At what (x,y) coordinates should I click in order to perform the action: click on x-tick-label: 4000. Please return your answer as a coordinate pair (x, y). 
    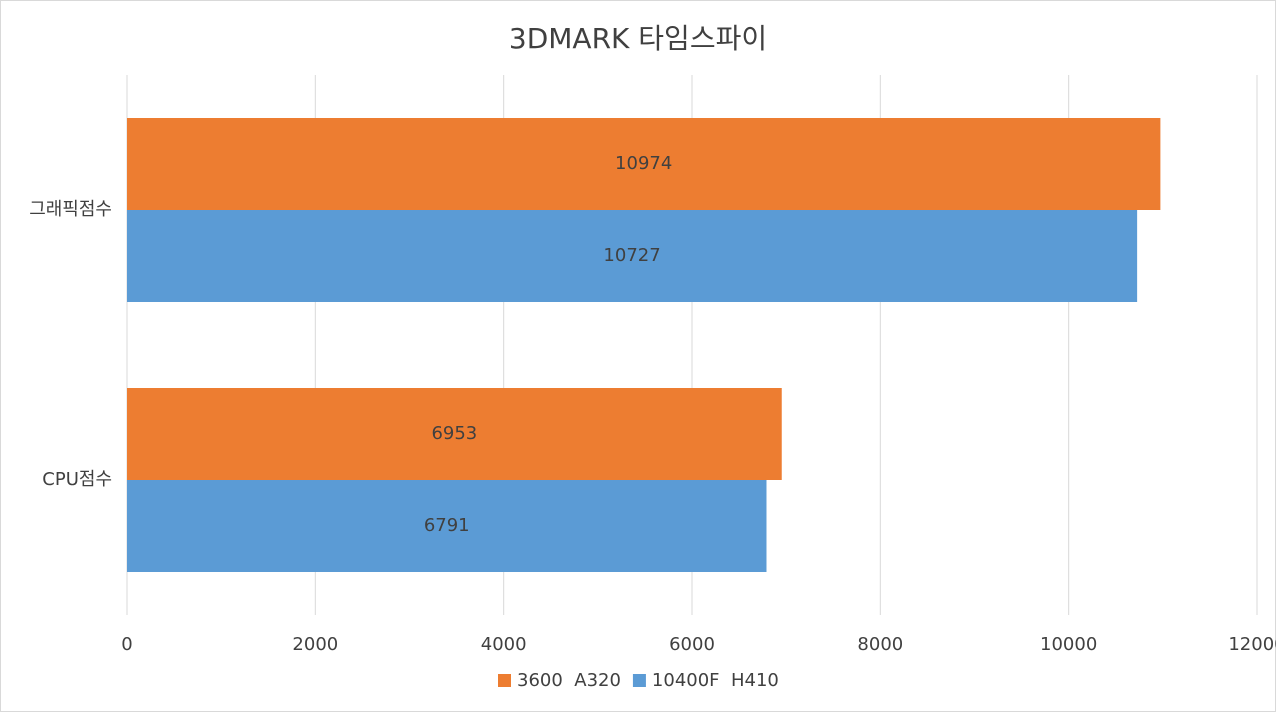
    Looking at the image, I should click on (504, 644).